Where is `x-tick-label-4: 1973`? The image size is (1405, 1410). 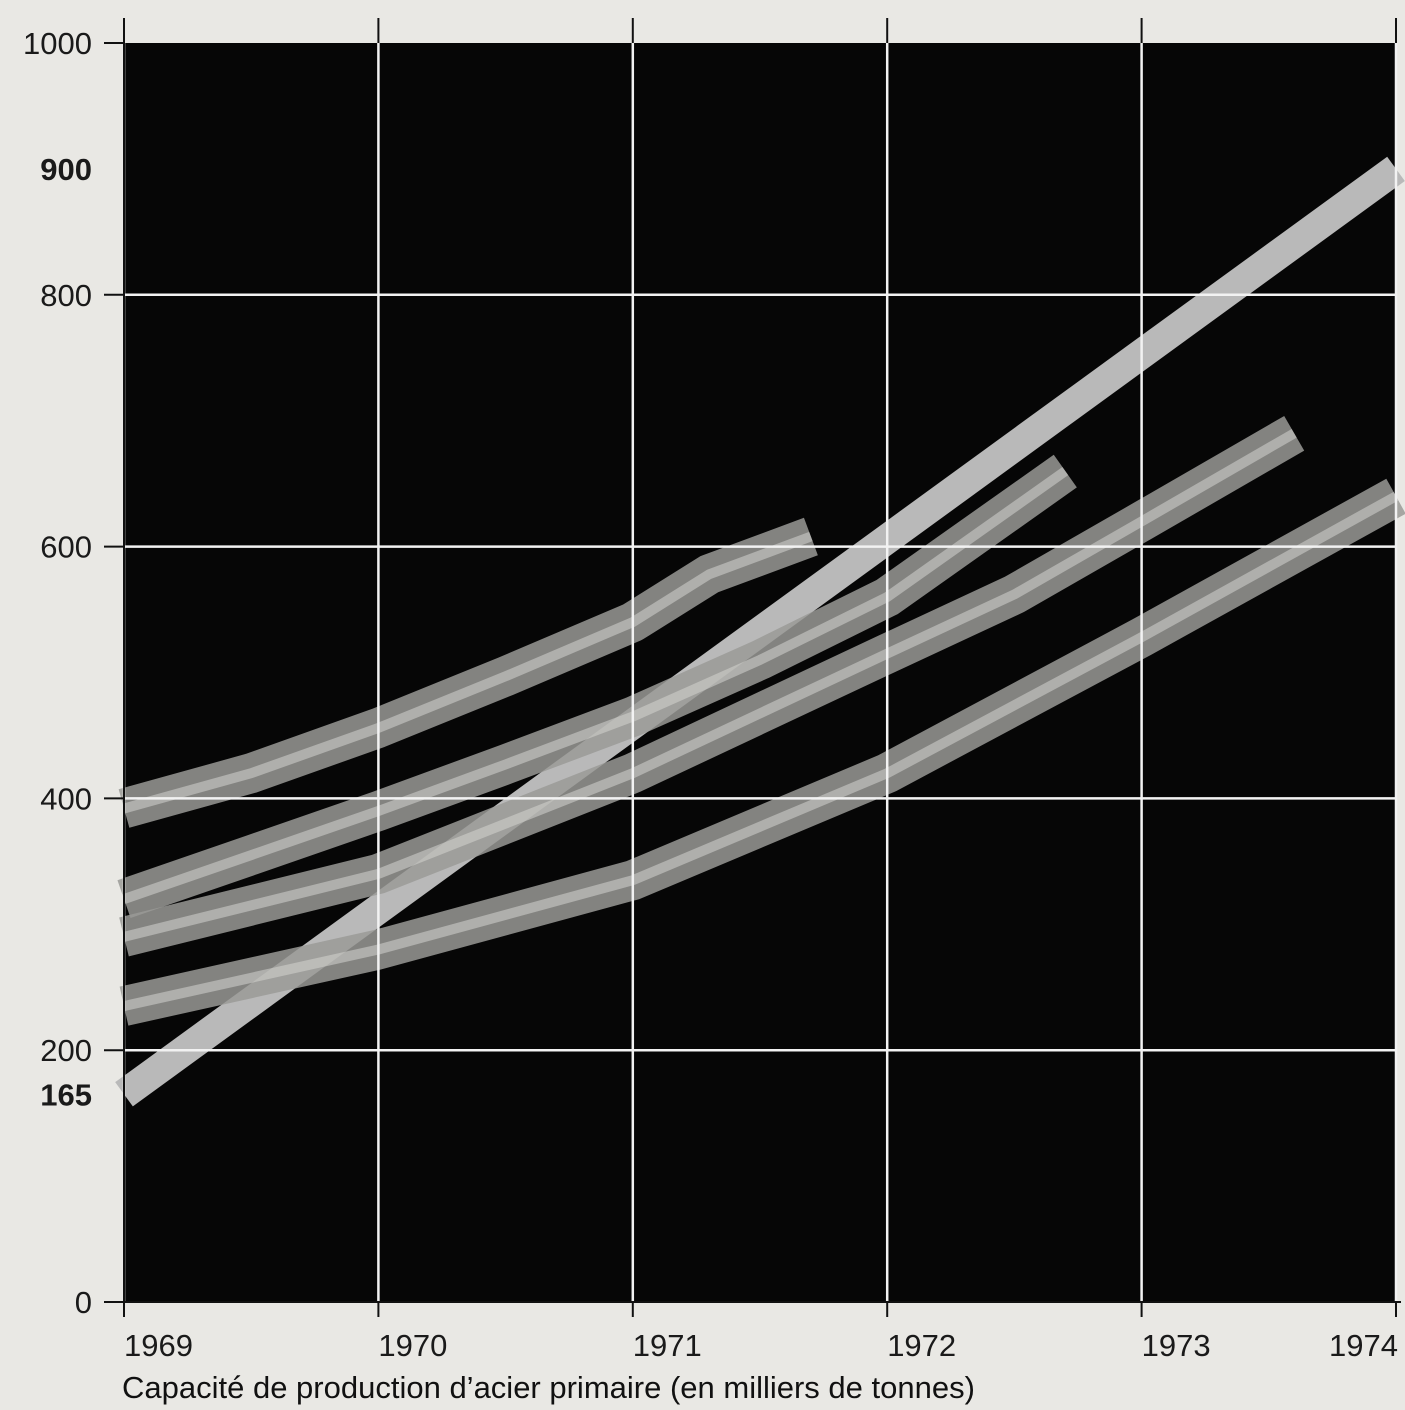 x-tick-label-4: 1973 is located at coordinates (1176, 1345).